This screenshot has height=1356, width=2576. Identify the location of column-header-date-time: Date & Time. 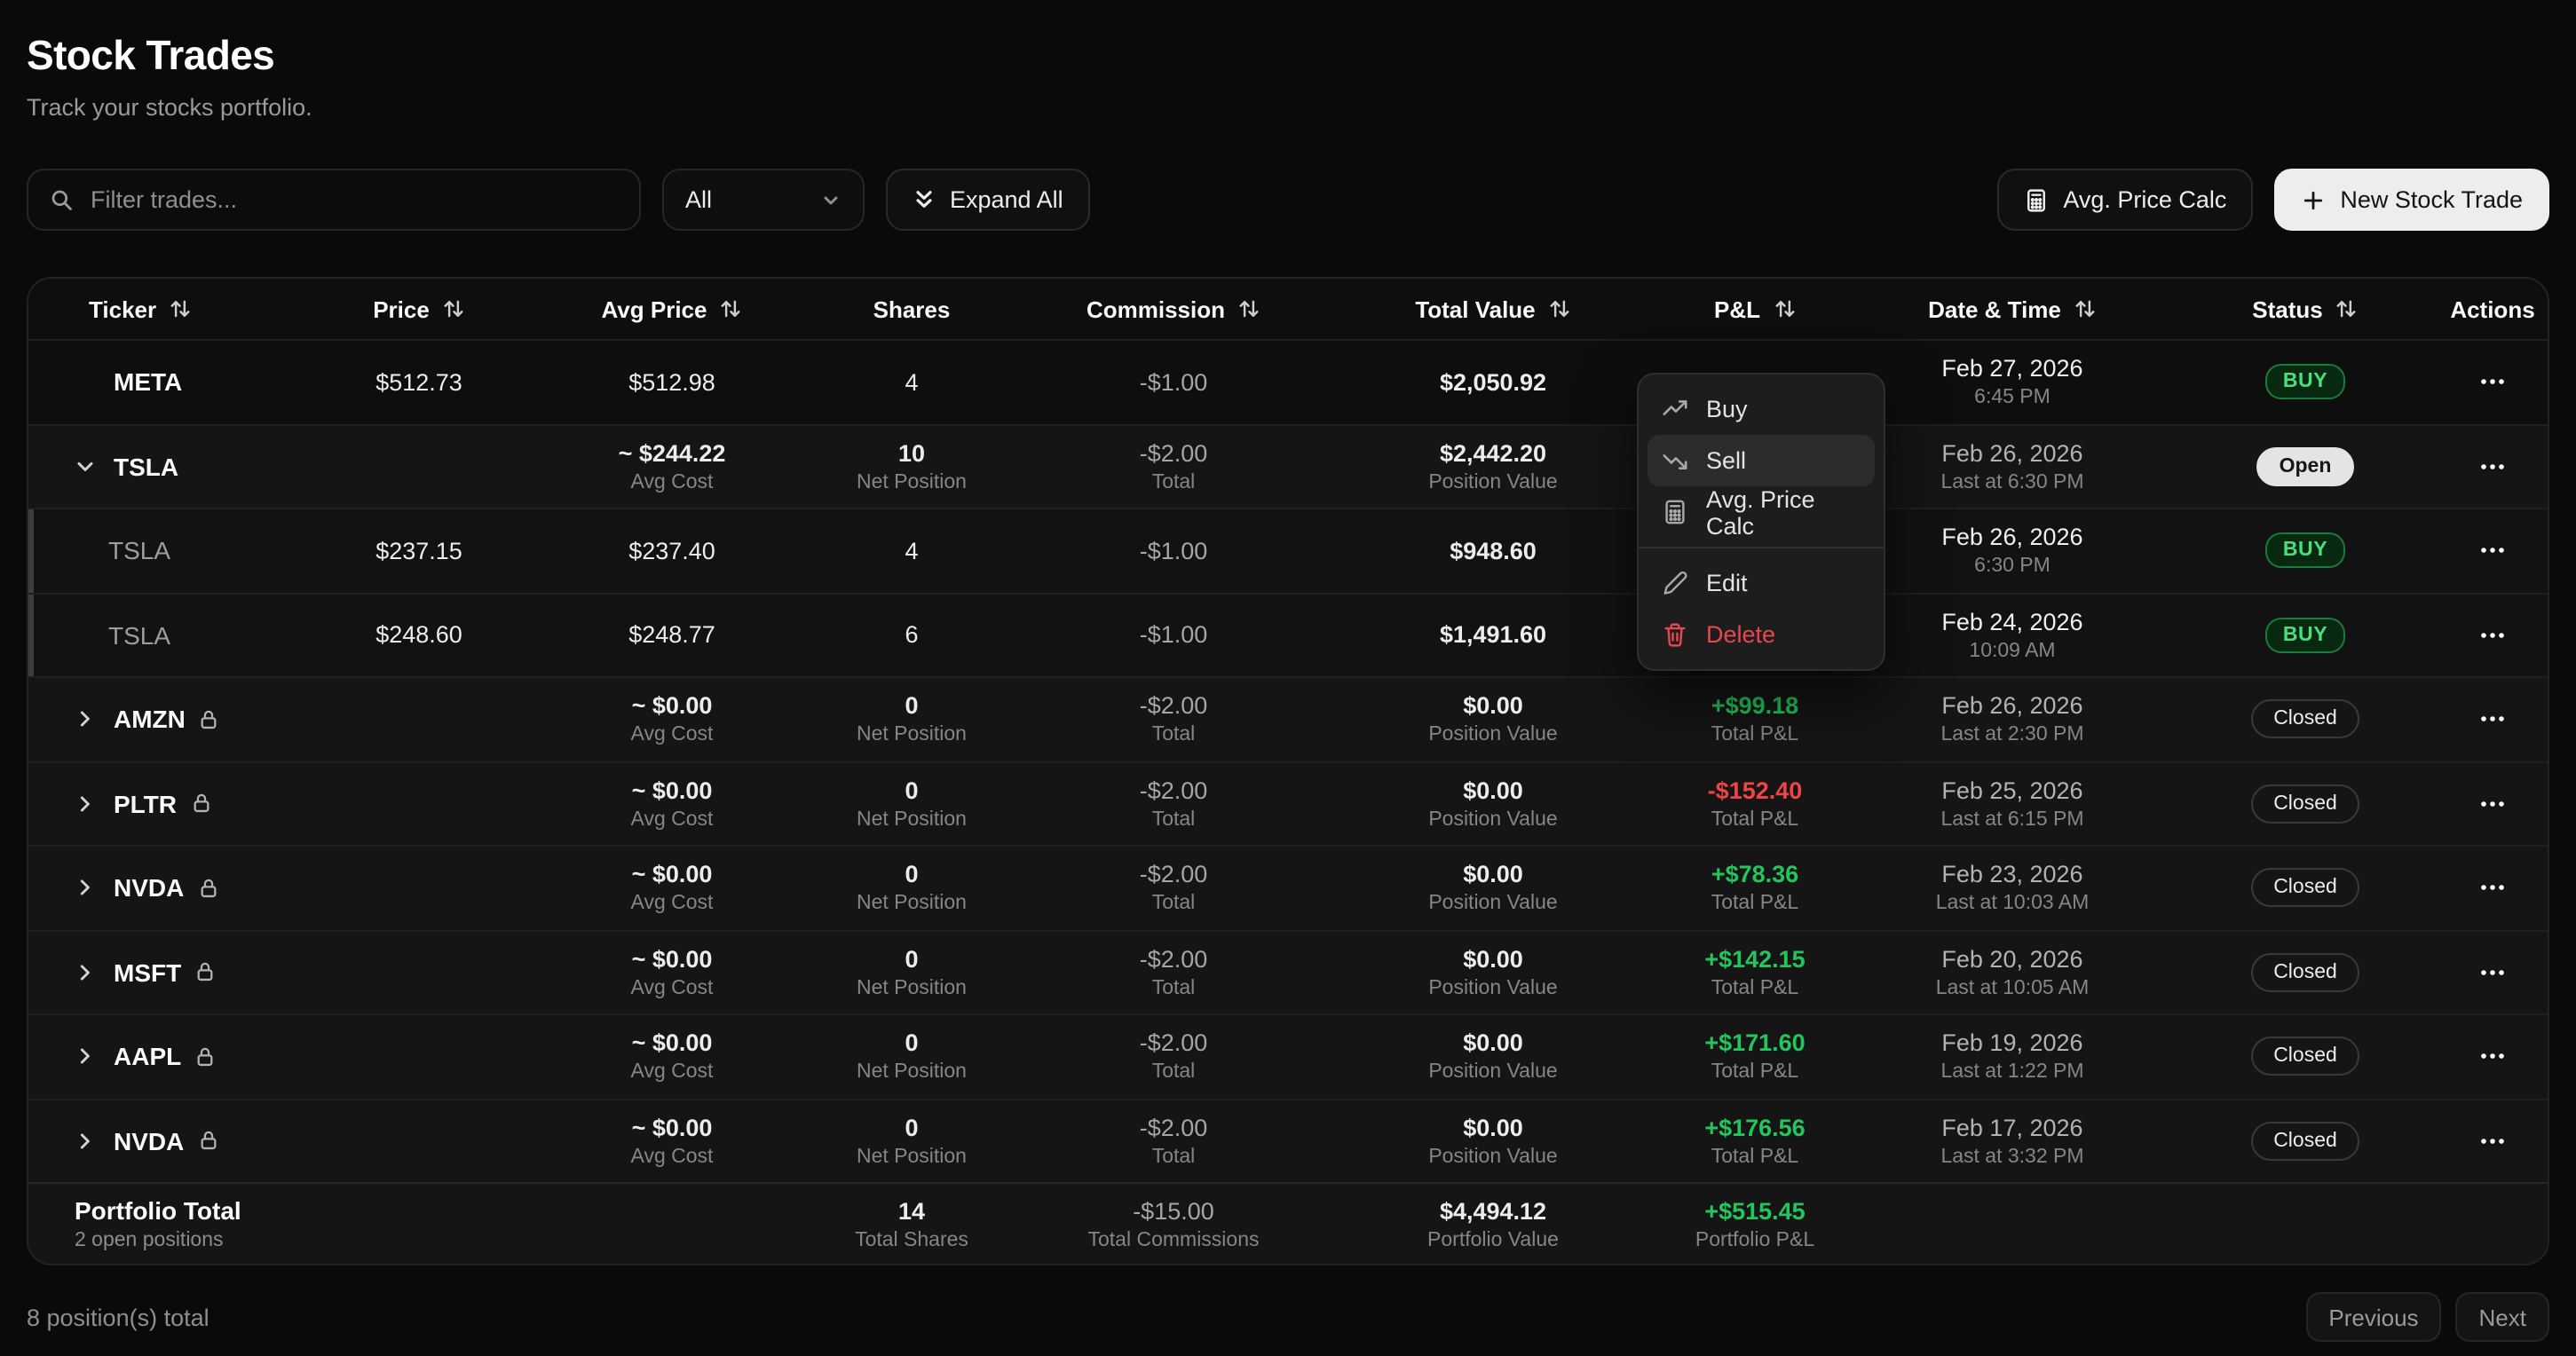
(2012, 309).